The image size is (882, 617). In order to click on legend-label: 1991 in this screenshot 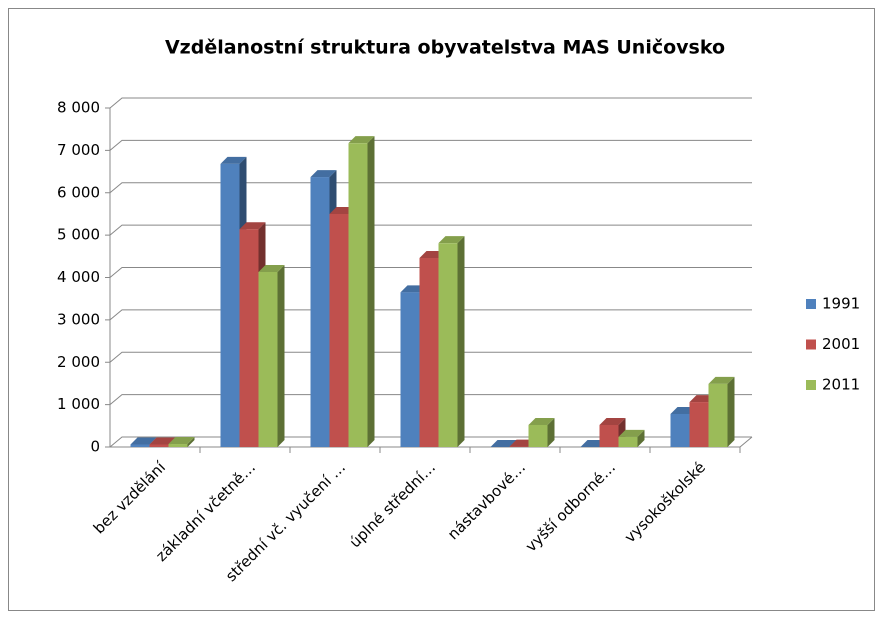, I will do `click(841, 304)`.